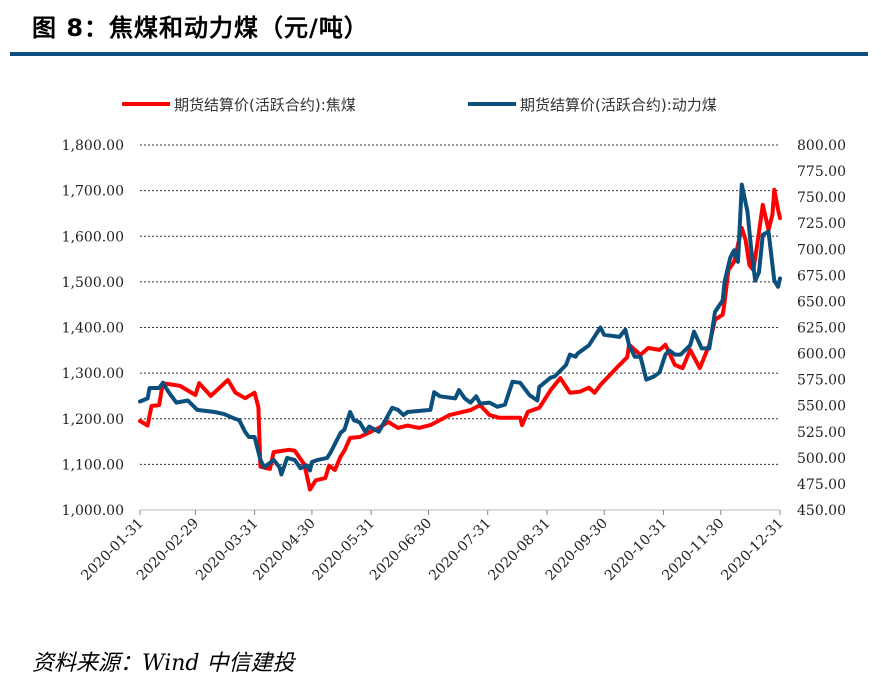 The height and width of the screenshot is (686, 881). Describe the element at coordinates (821, 224) in the screenshot. I see `right-tick-label: 725.00` at that location.